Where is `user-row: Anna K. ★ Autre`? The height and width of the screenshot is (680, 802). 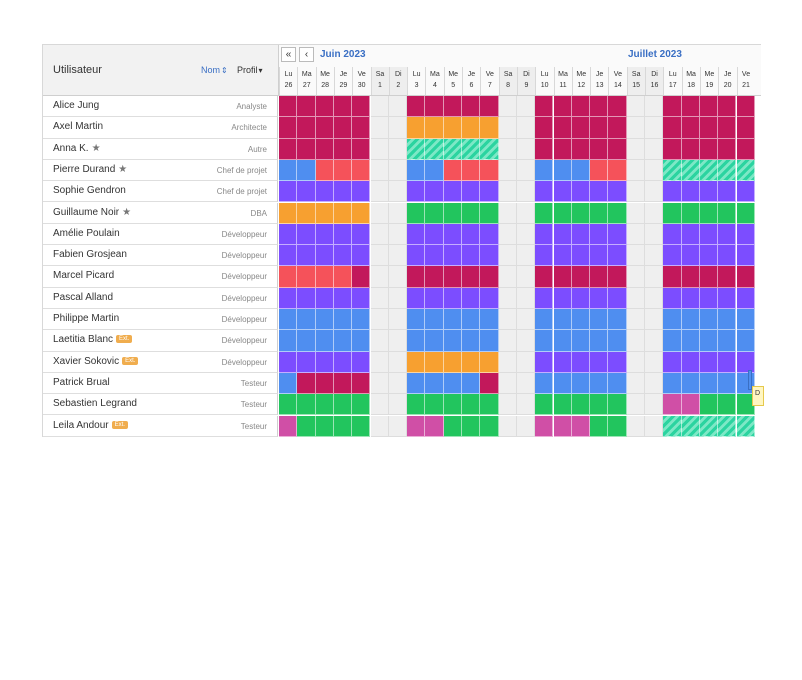 user-row: Anna K. ★ Autre is located at coordinates (160, 149).